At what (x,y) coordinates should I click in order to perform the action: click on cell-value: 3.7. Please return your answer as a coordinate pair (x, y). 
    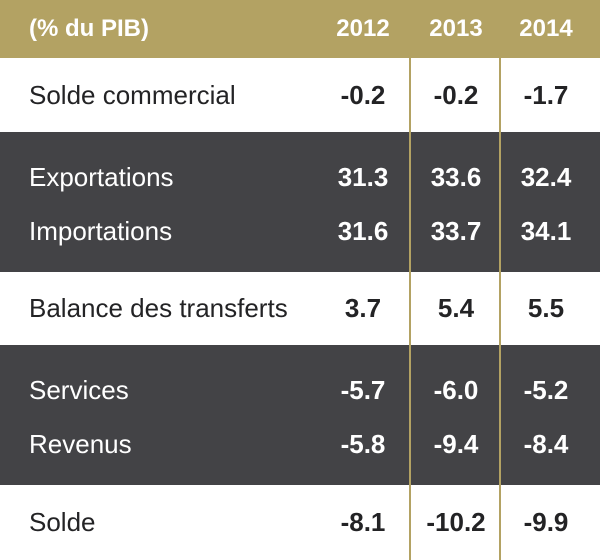
    Looking at the image, I should click on (363, 308).